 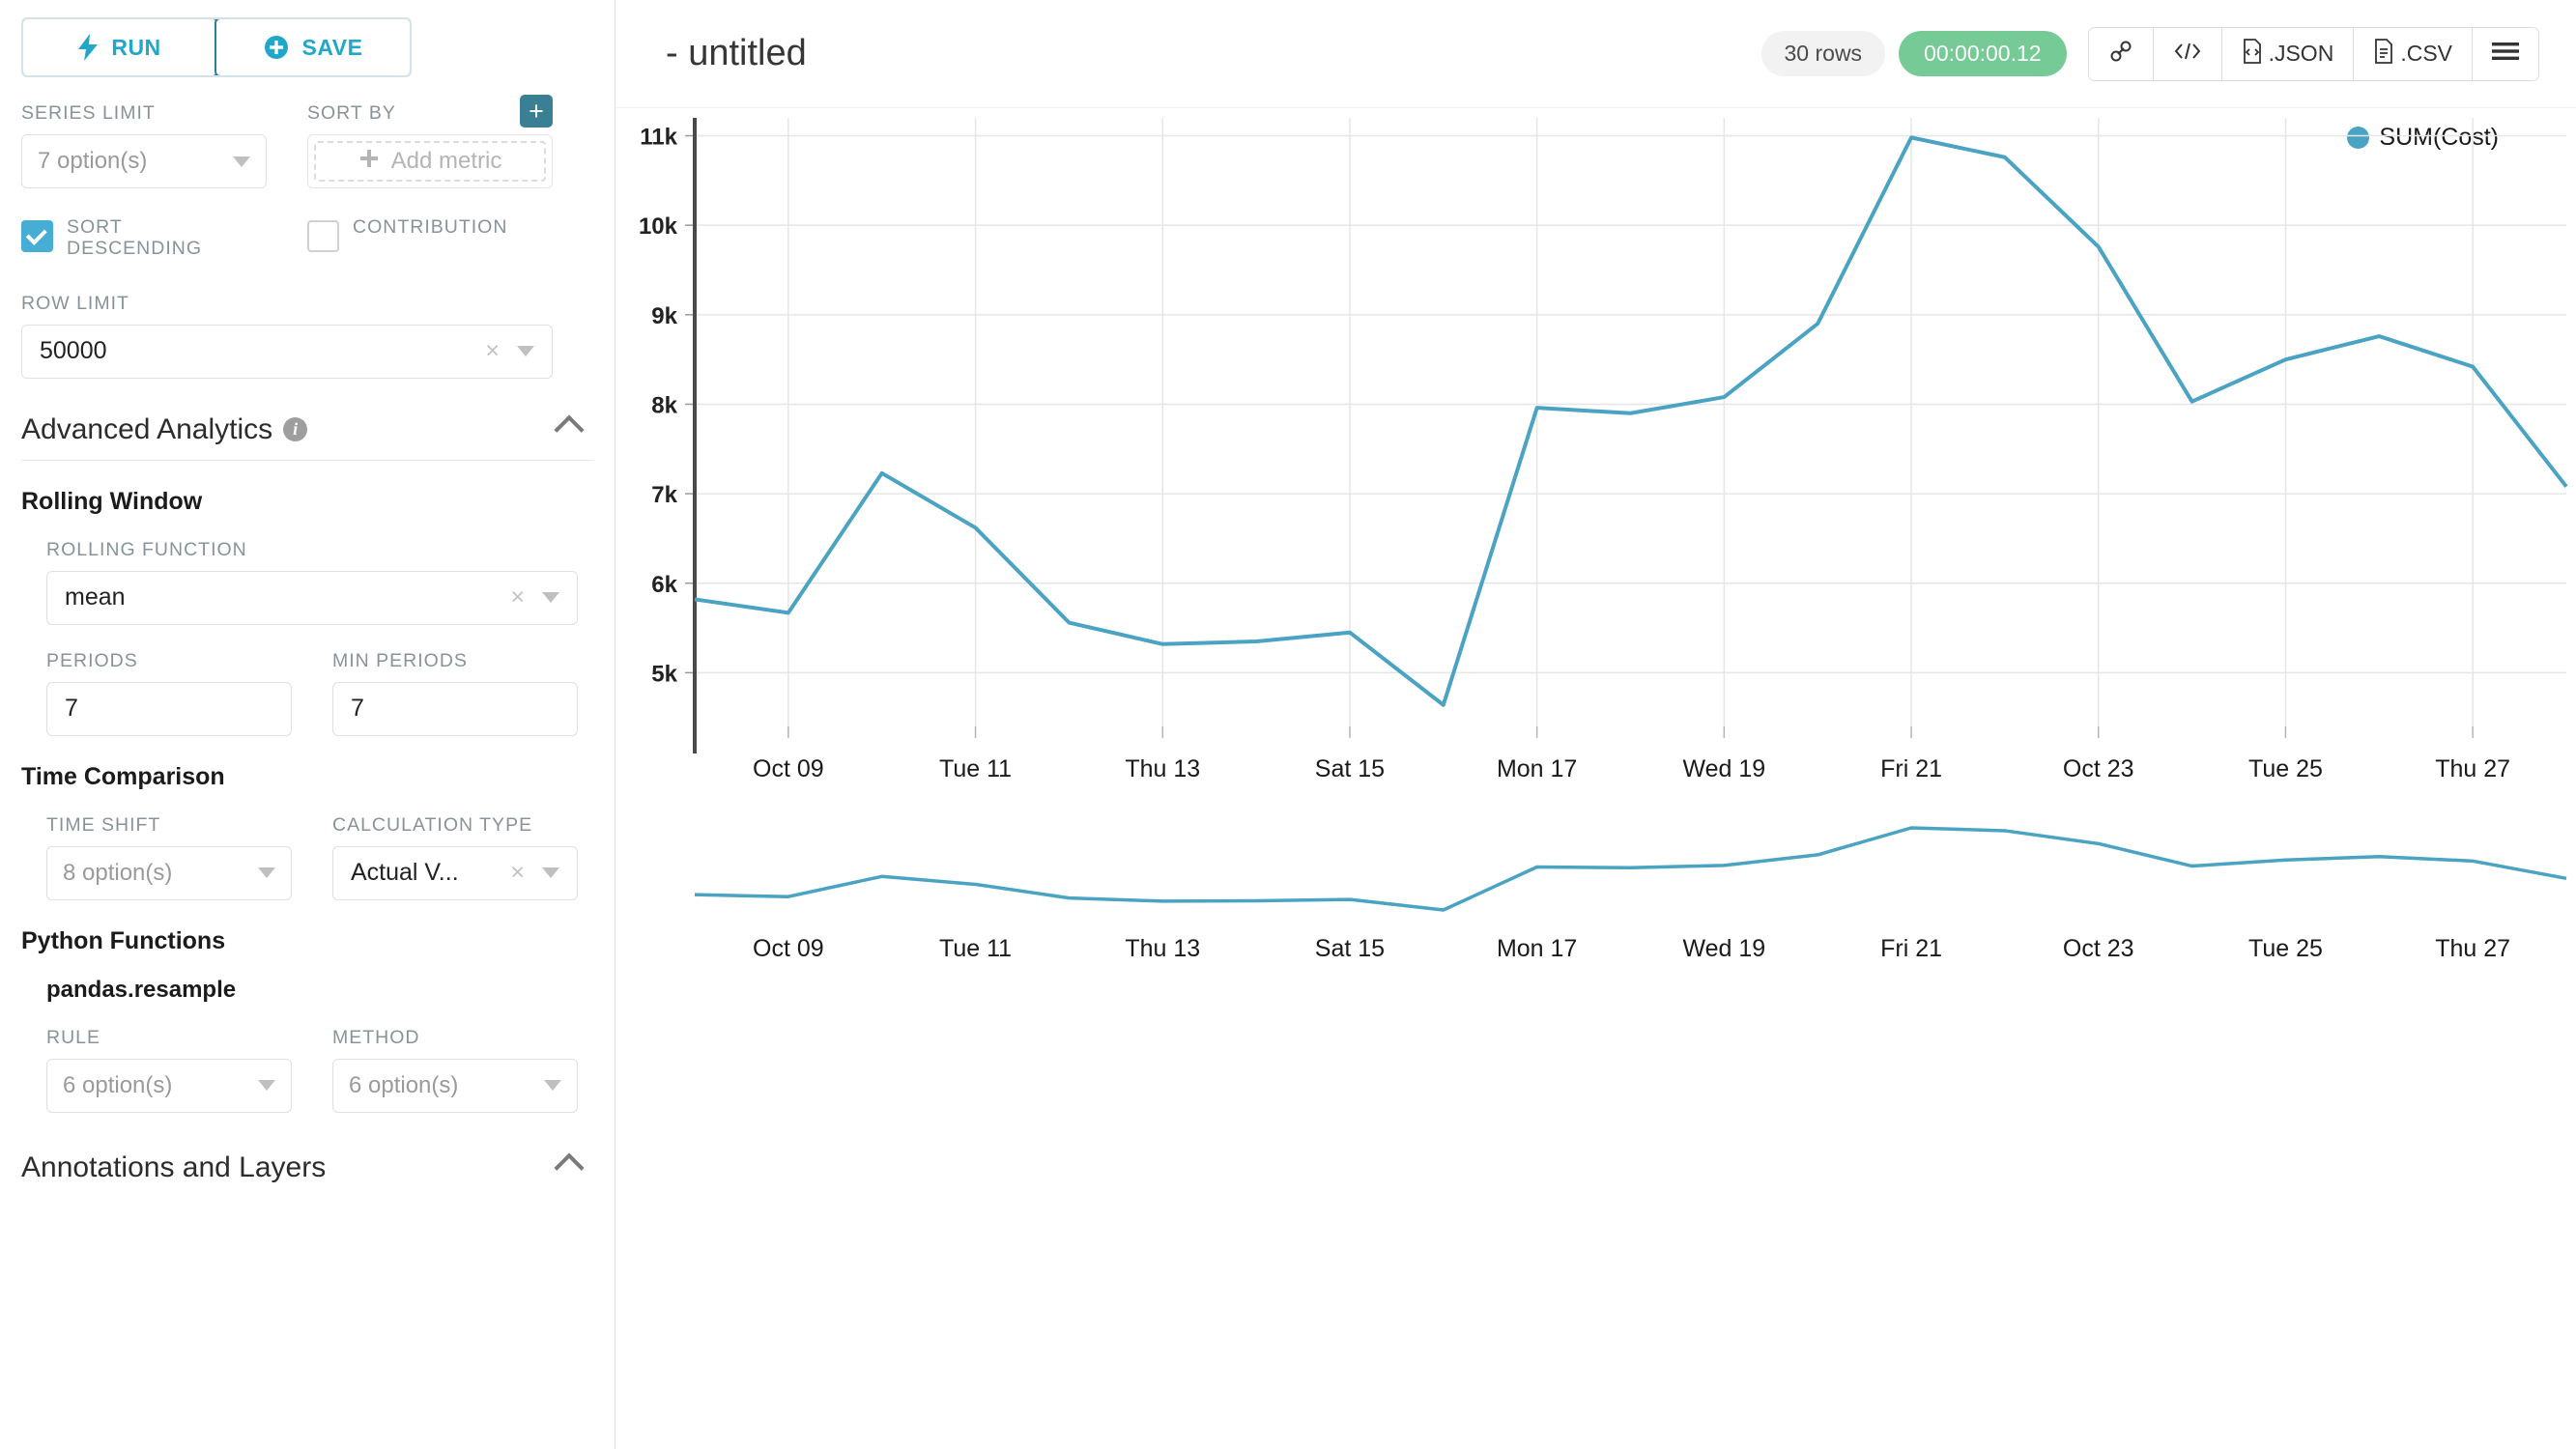 What do you see at coordinates (136, 47) in the screenshot?
I see `run-button-label: RUN` at bounding box center [136, 47].